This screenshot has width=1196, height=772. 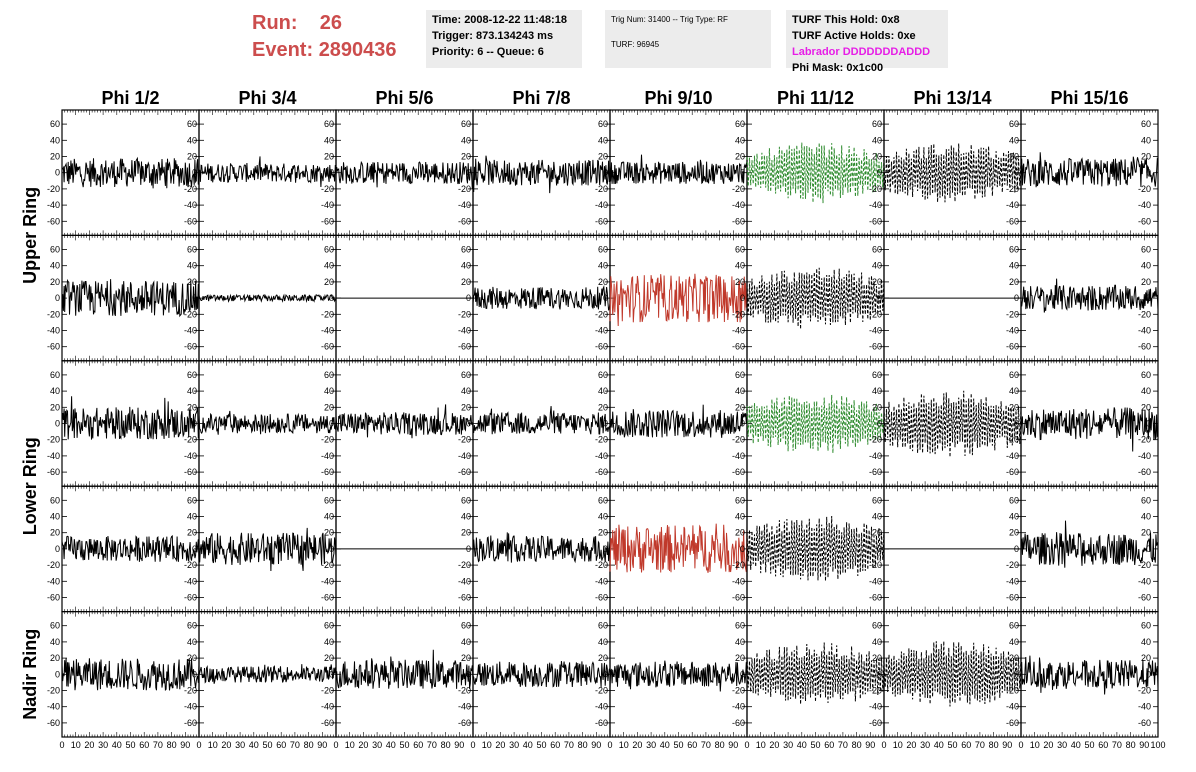 What do you see at coordinates (30, 235) in the screenshot?
I see `row-header: Upper Ring` at bounding box center [30, 235].